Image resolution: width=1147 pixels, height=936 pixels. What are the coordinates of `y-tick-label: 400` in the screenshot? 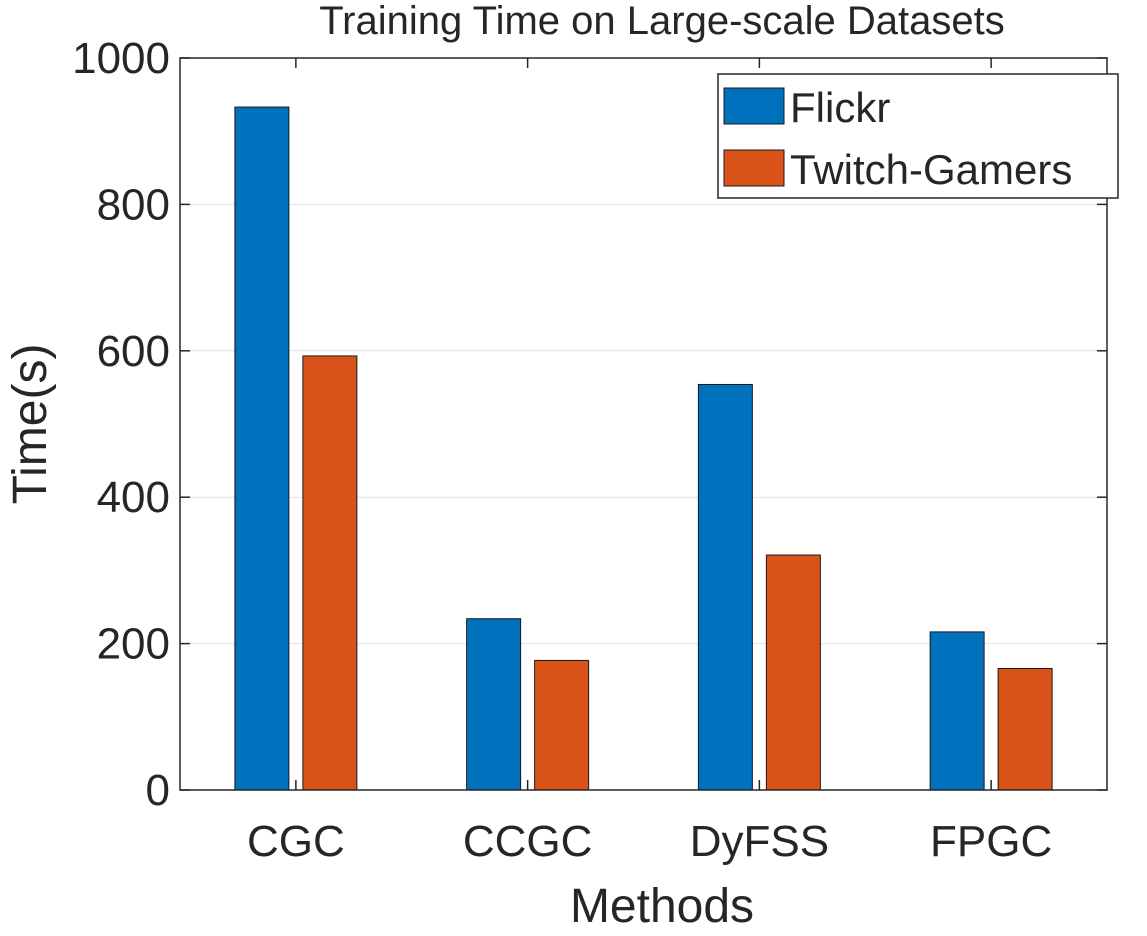 It's located at (133, 497).